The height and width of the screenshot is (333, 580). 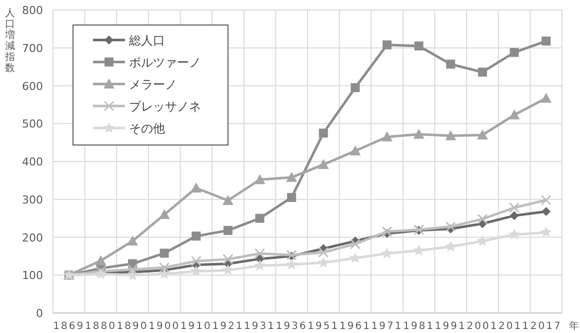 I want to click on legend-label: その他, so click(x=147, y=129).